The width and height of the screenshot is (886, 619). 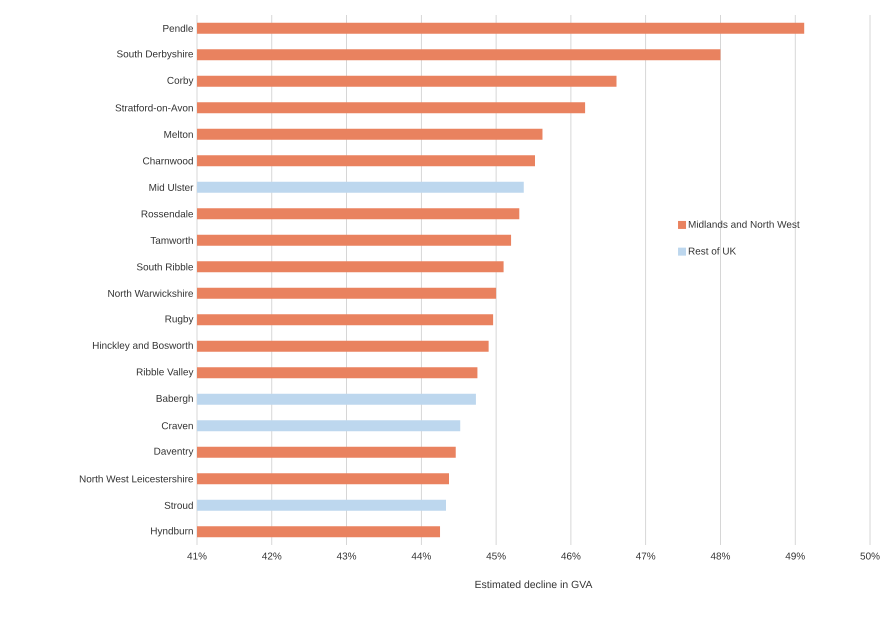 What do you see at coordinates (496, 556) in the screenshot?
I see `x-tick-label: 45%` at bounding box center [496, 556].